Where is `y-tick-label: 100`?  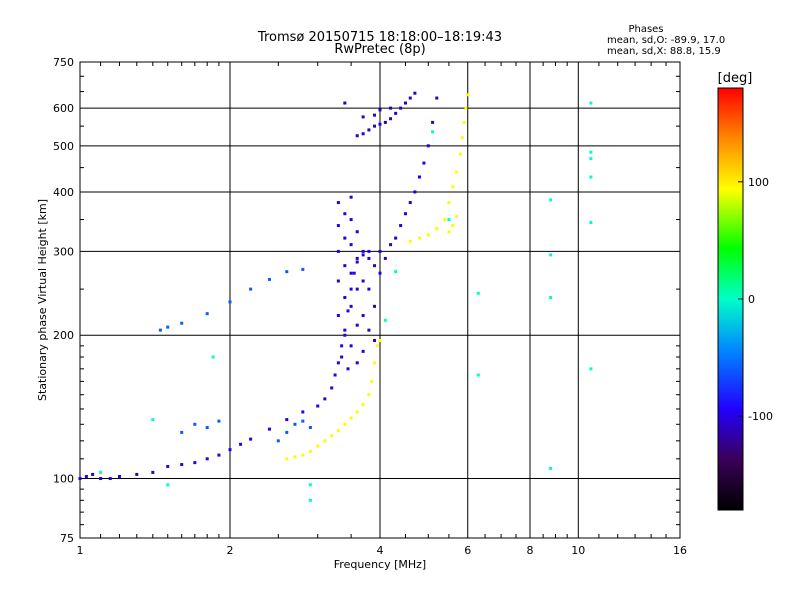
y-tick-label: 100 is located at coordinates (63, 479).